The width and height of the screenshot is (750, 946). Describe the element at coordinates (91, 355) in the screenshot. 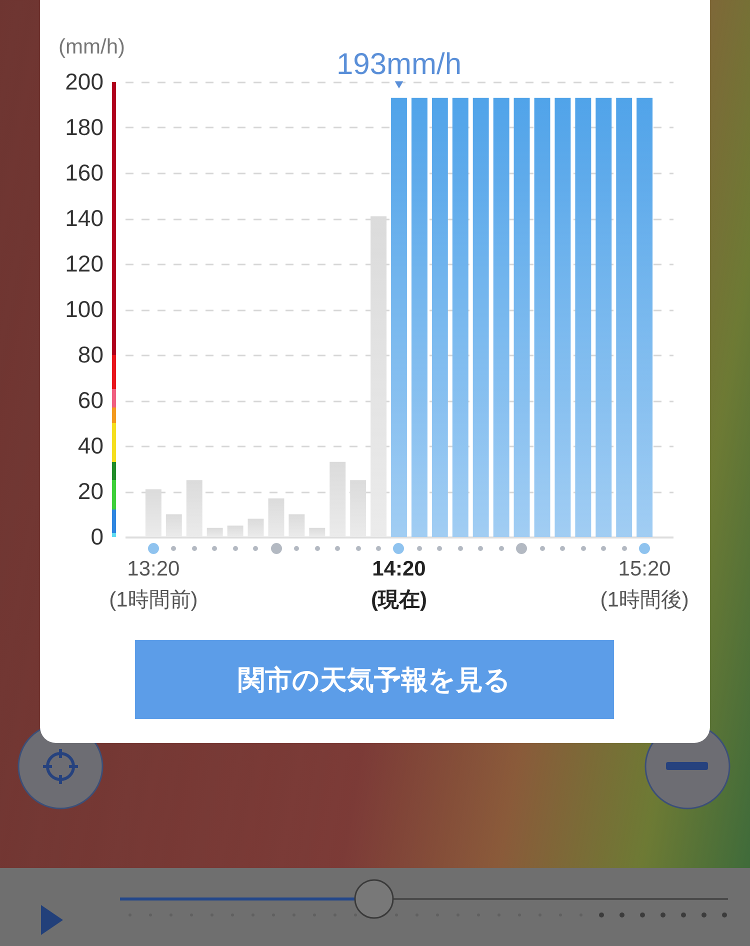

I see `y-tick-label: 80` at that location.